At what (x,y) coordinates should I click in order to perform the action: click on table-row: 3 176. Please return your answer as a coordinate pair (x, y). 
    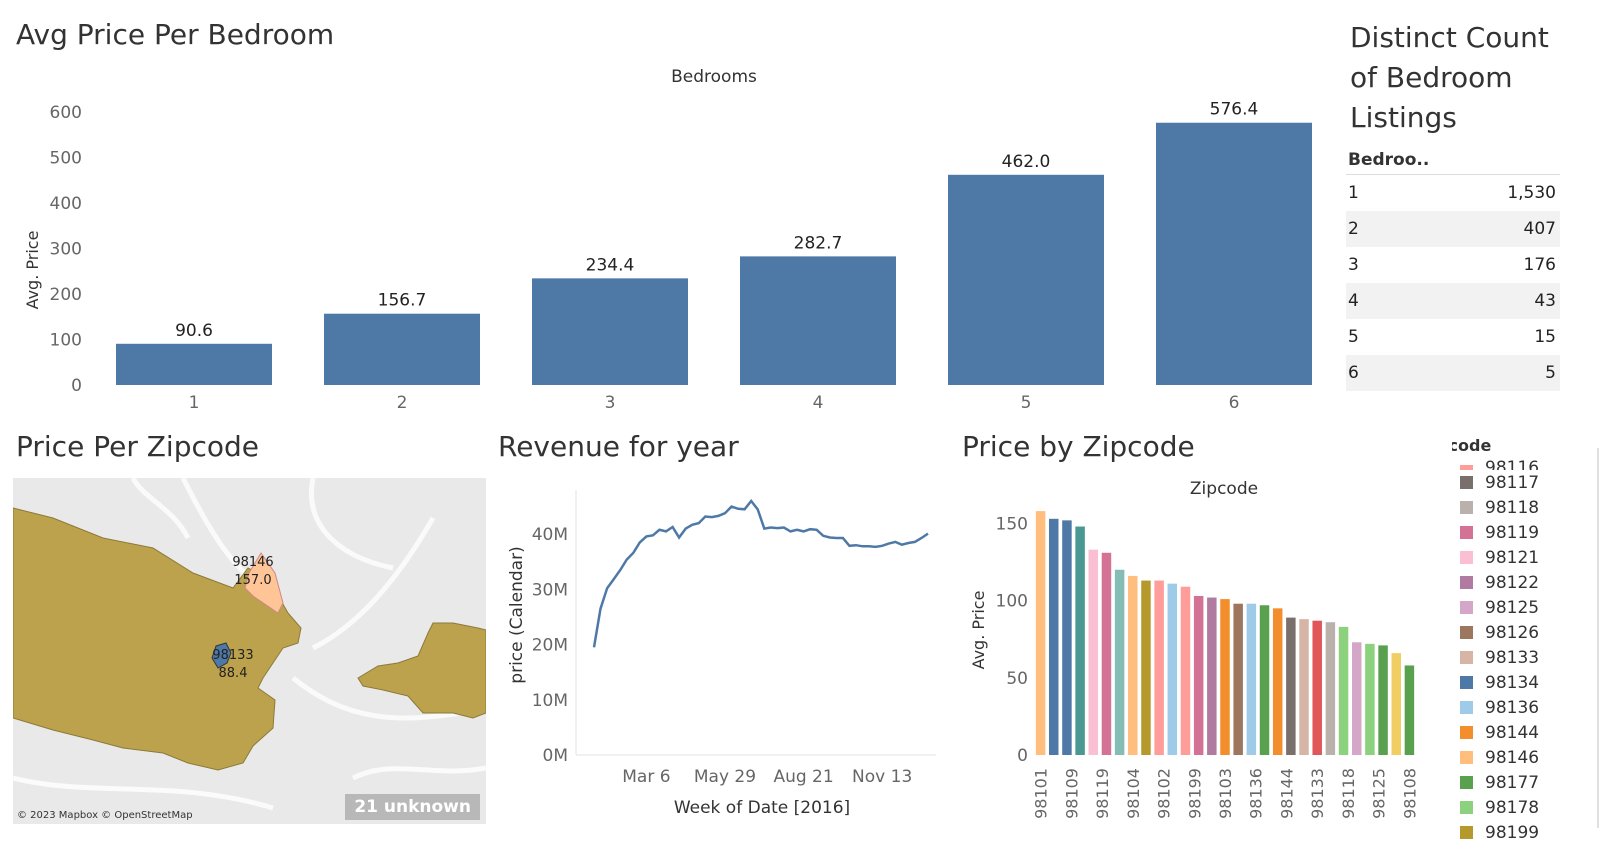
    Looking at the image, I should click on (1453, 265).